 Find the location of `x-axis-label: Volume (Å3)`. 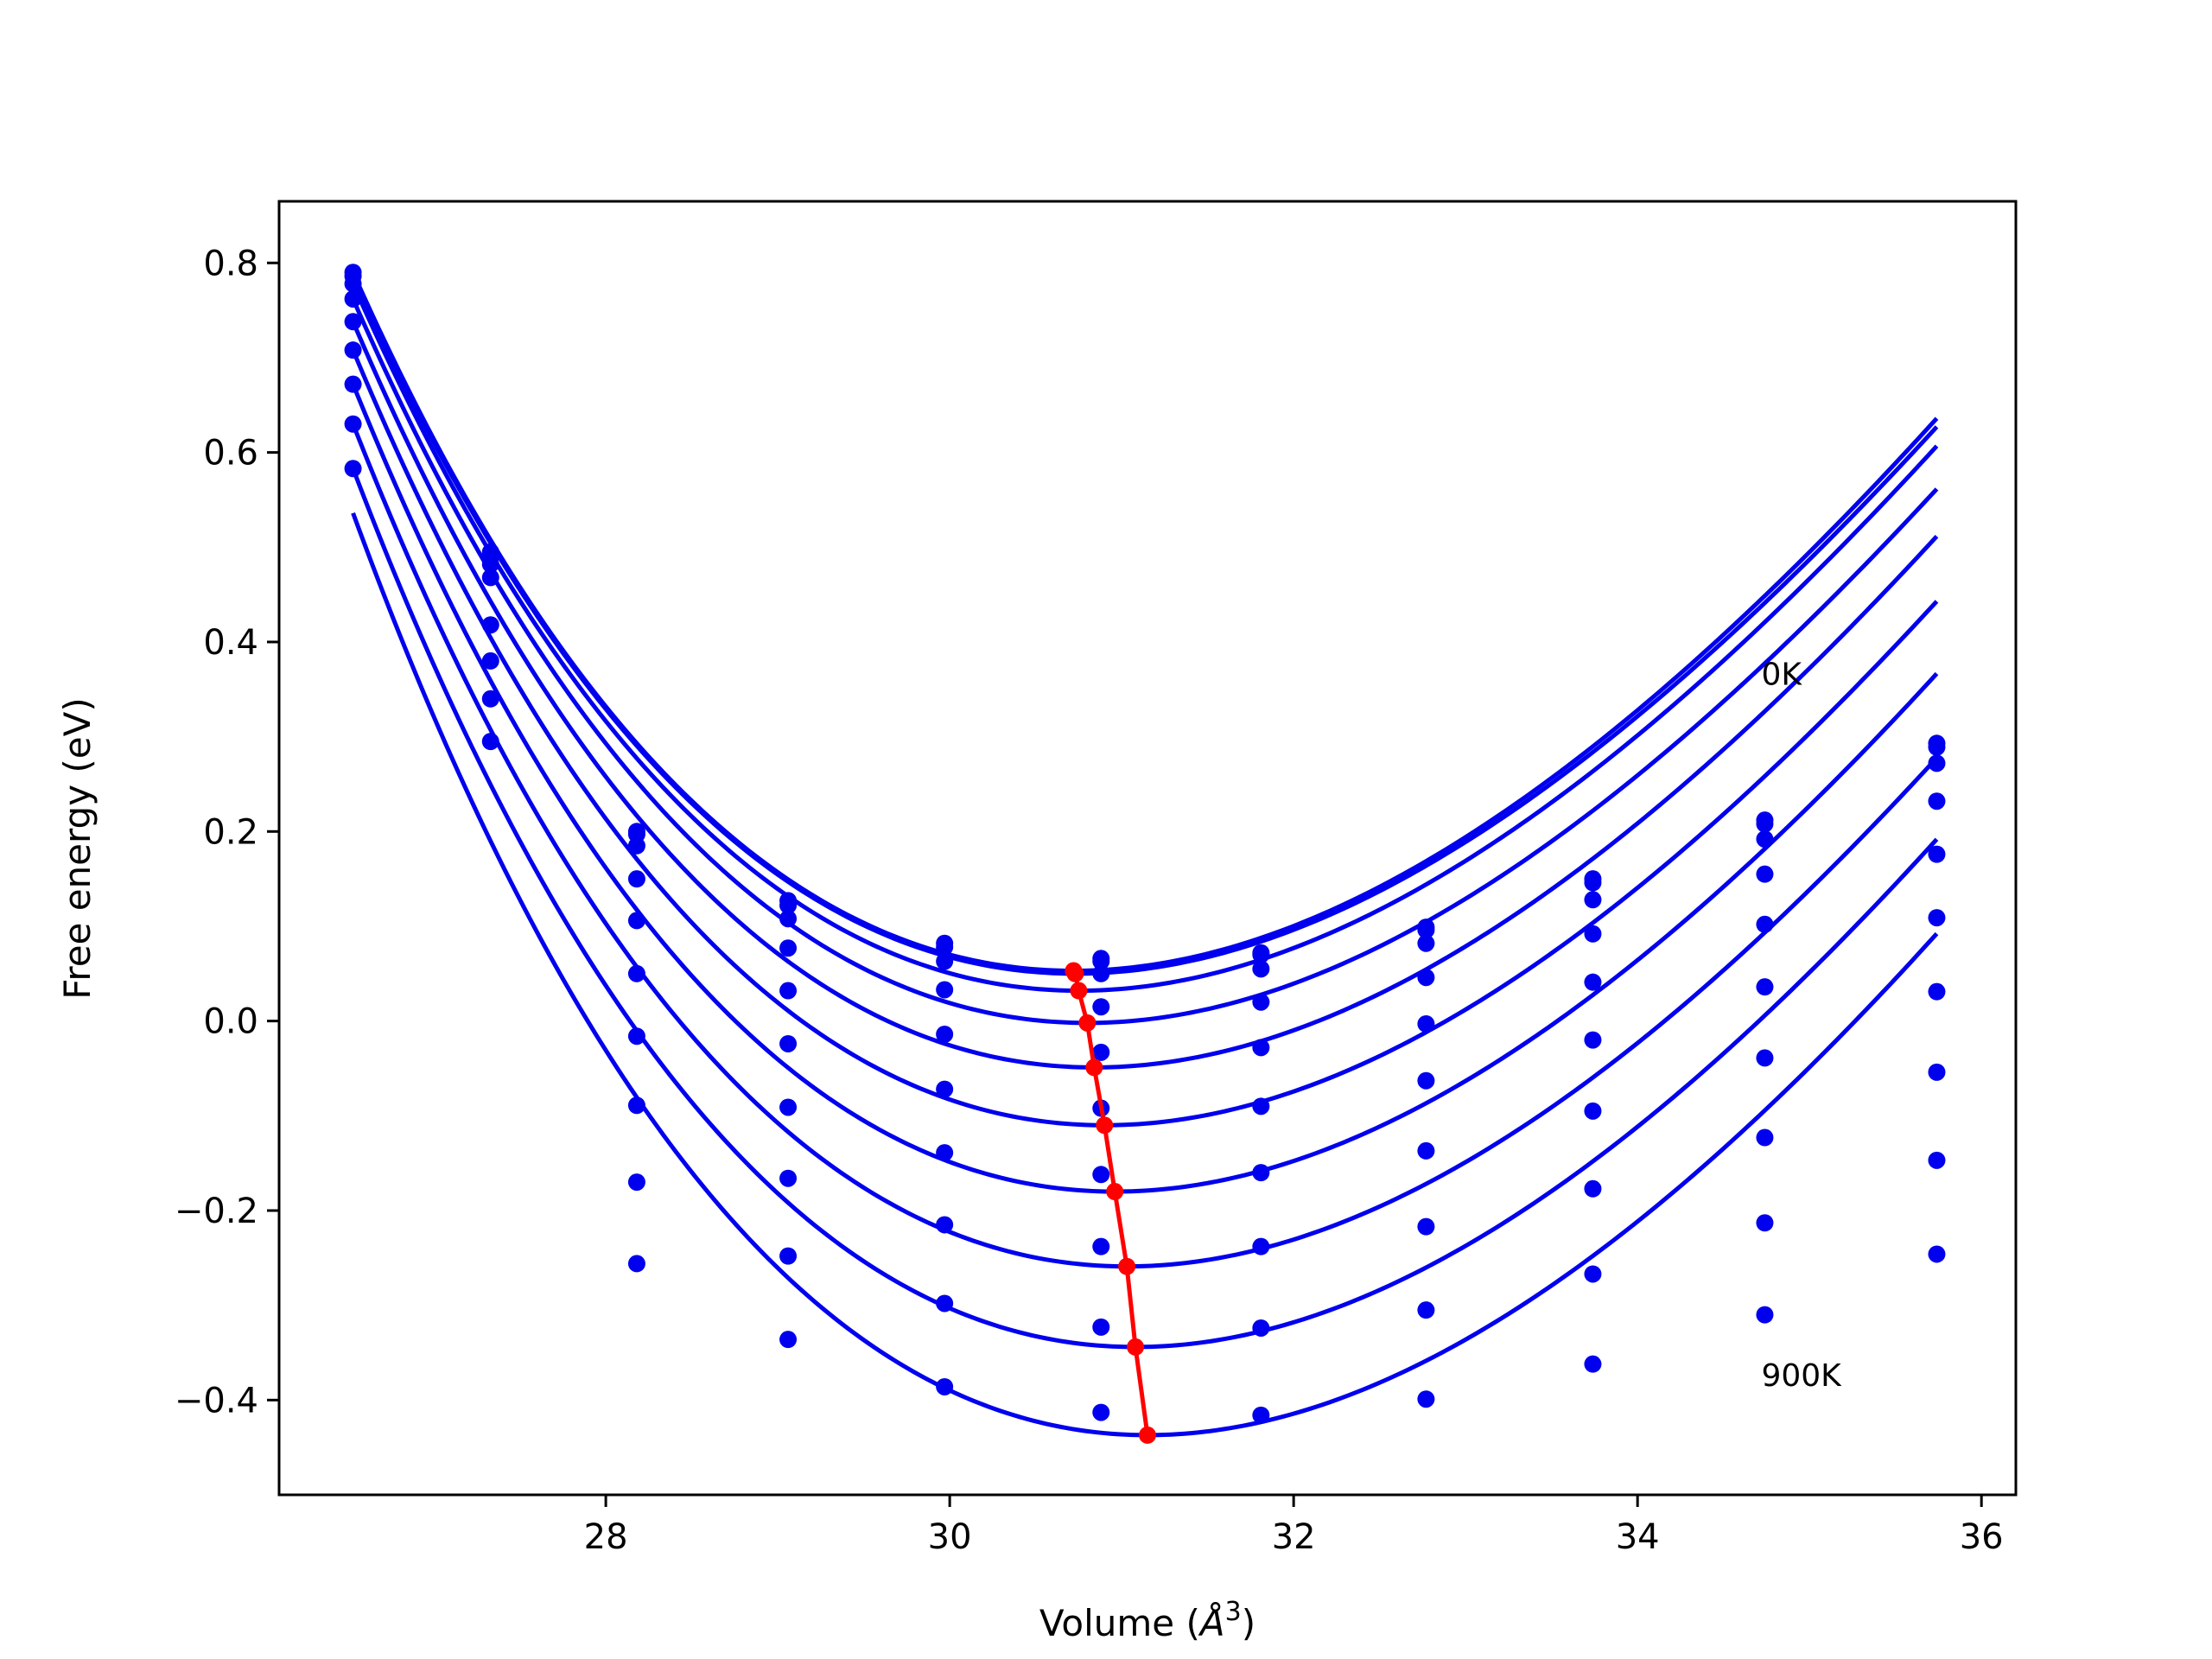

x-axis-label: Volume (Å3) is located at coordinates (1147, 1620).